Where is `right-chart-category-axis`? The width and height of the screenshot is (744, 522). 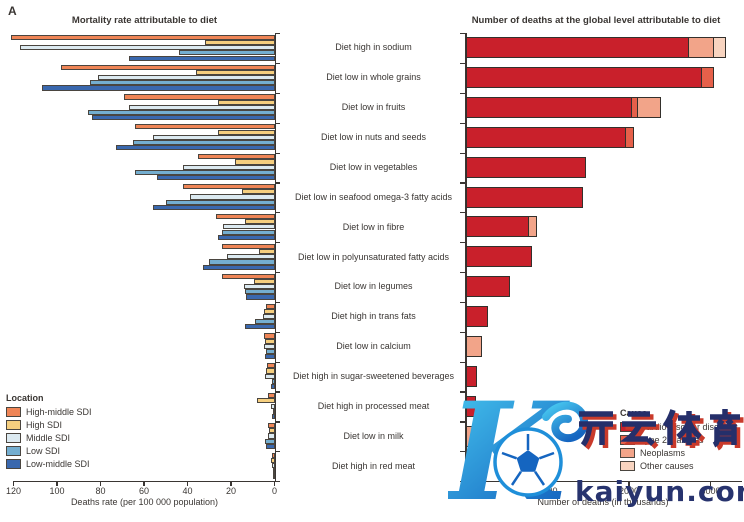 right-chart-category-axis is located at coordinates (466, 257).